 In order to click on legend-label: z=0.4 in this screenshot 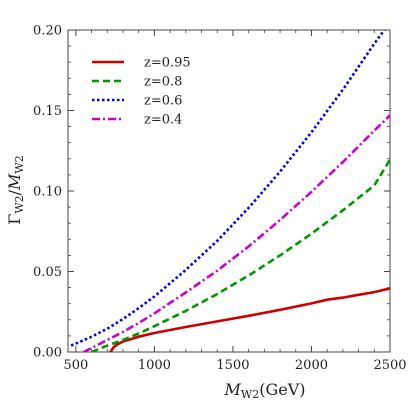, I will do `click(163, 120)`.